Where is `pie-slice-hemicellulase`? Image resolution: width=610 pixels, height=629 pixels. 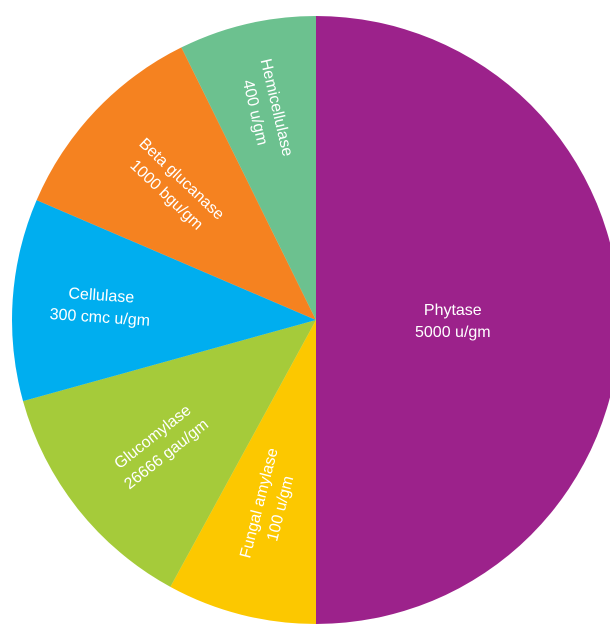 pie-slice-hemicellulase is located at coordinates (248, 168).